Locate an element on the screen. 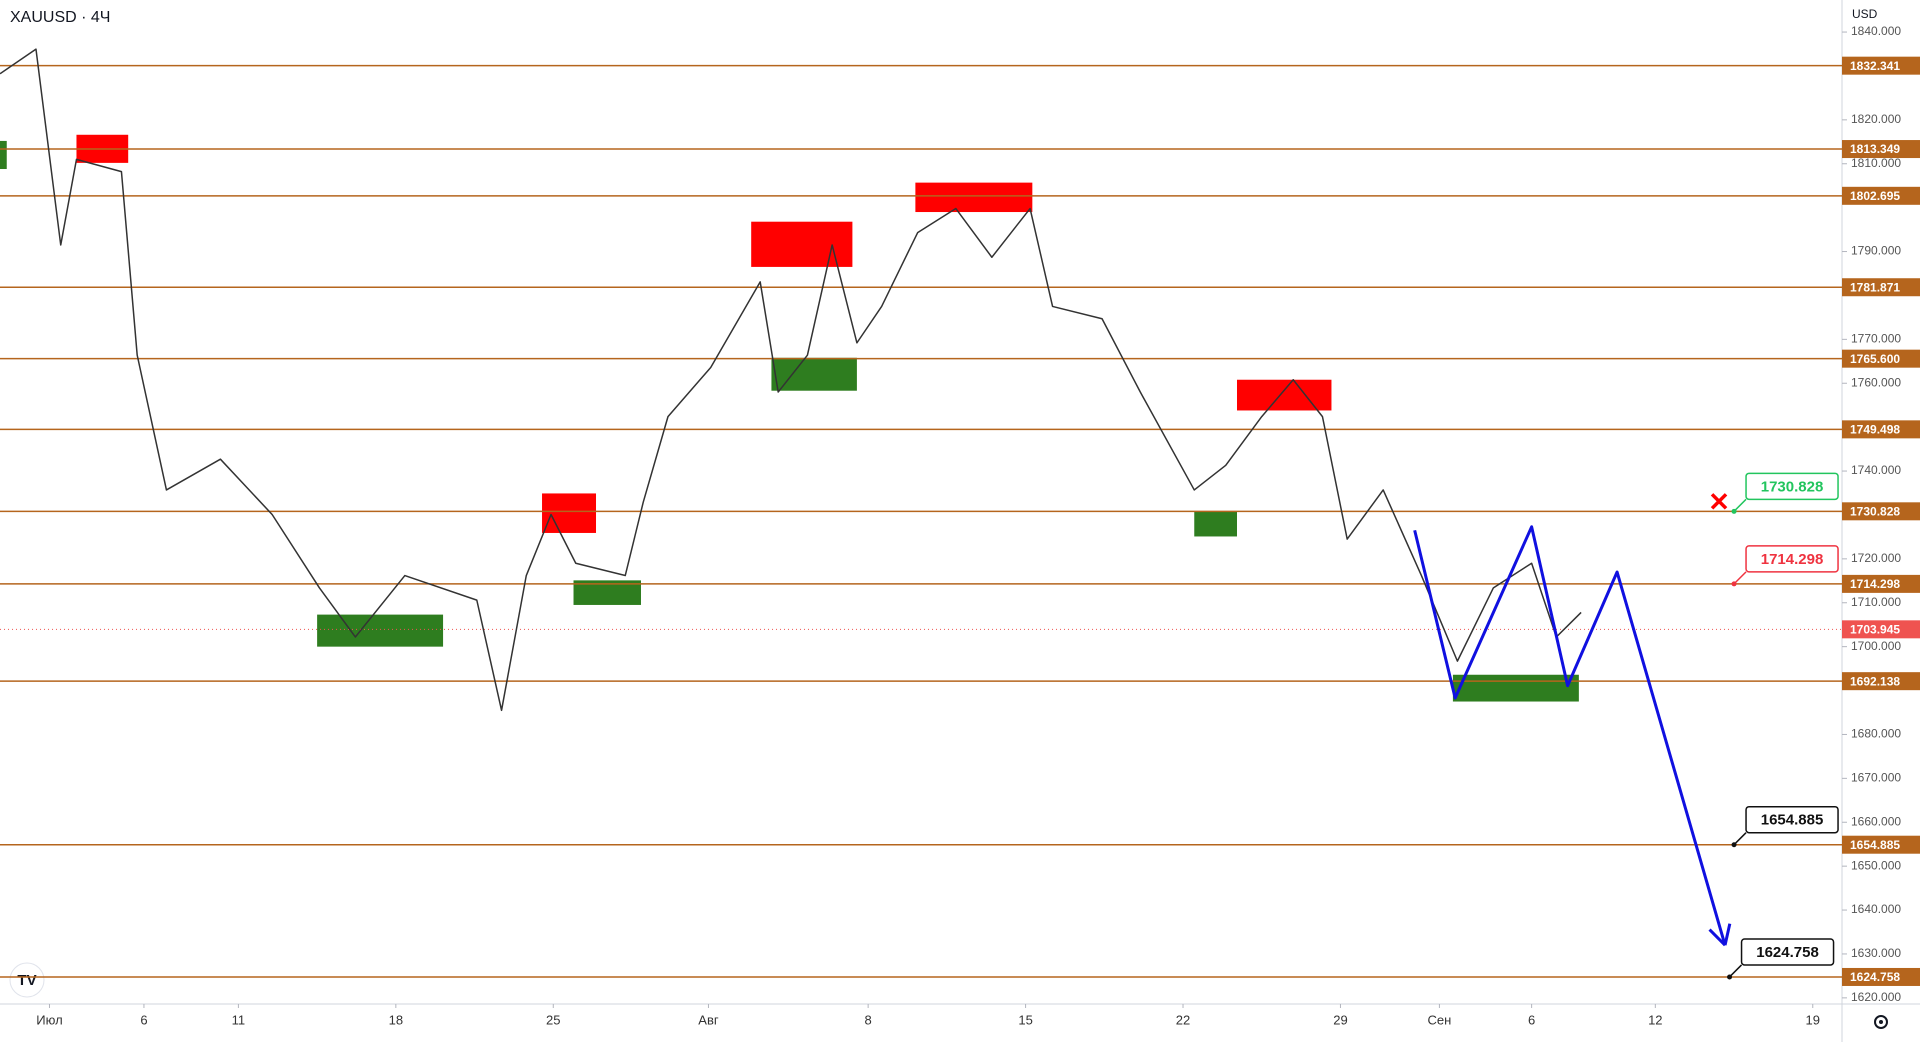  y-tick-label: 1820.000 is located at coordinates (1876, 119).